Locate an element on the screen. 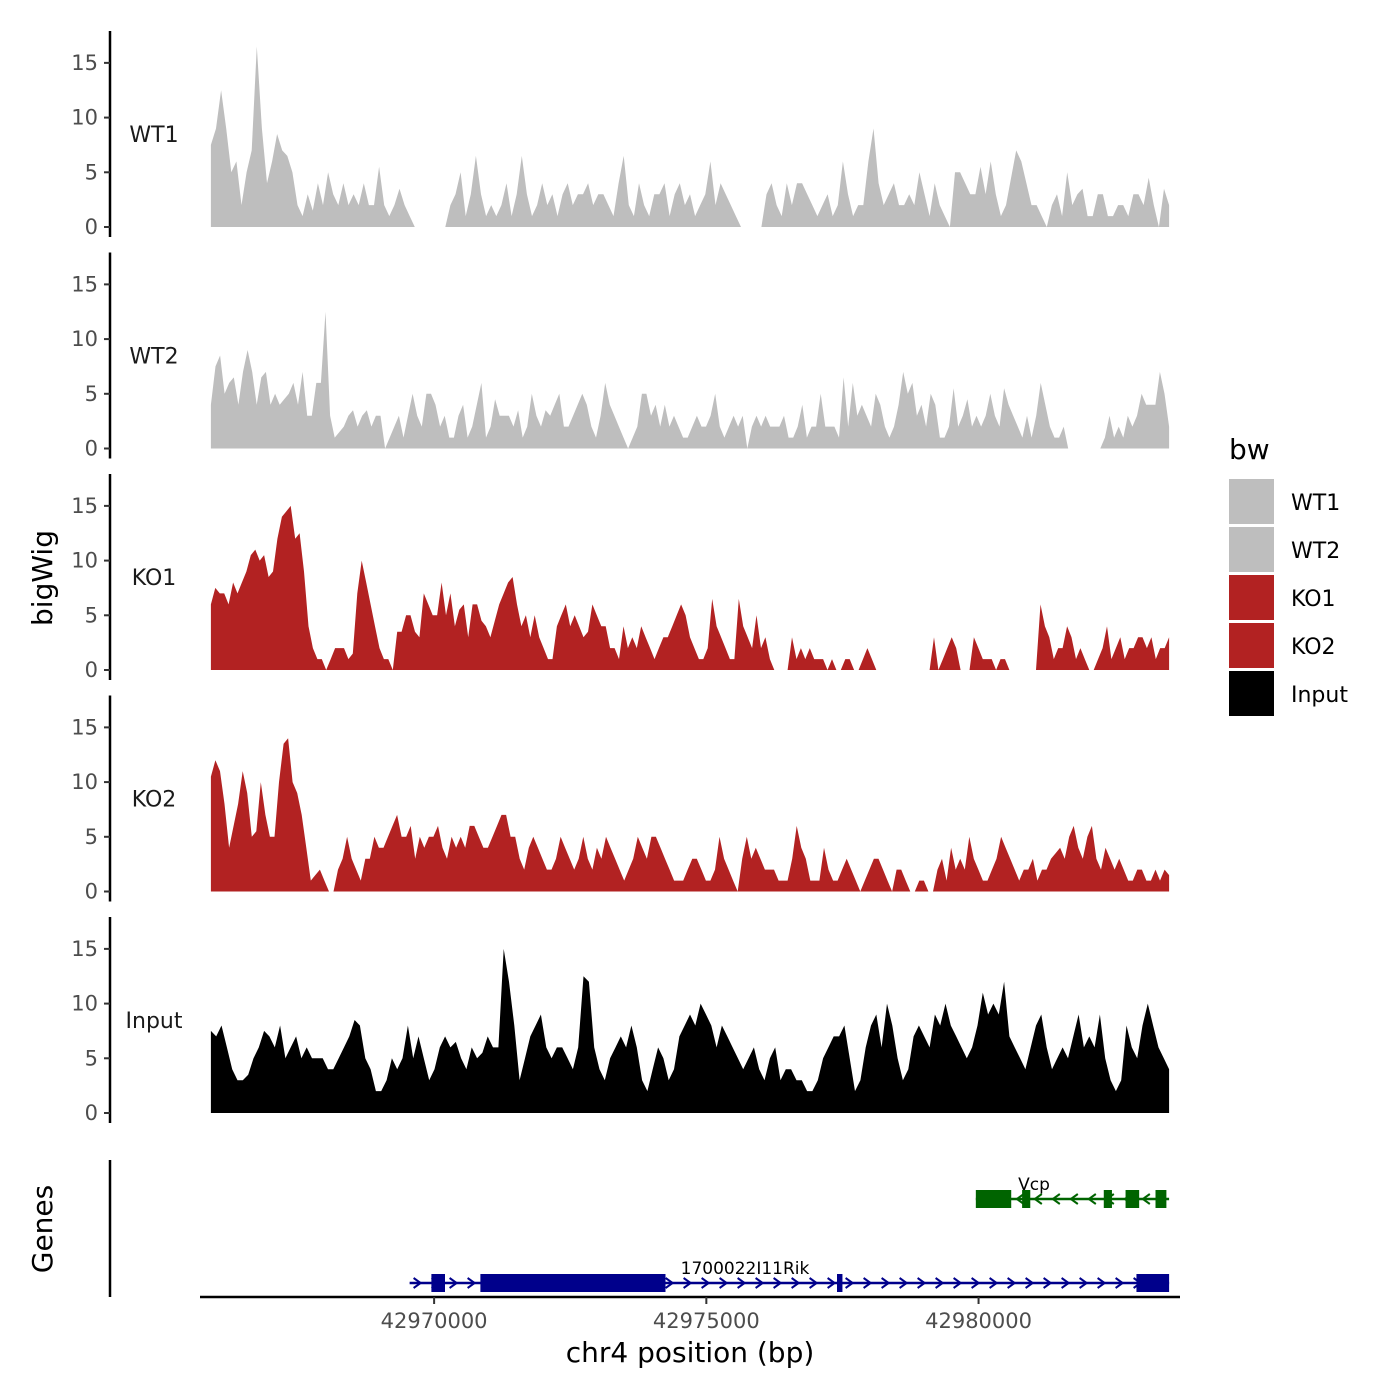 The image size is (1400, 1400). track-wt2: 0 5 10 15 WT2 is located at coordinates (620, 356).